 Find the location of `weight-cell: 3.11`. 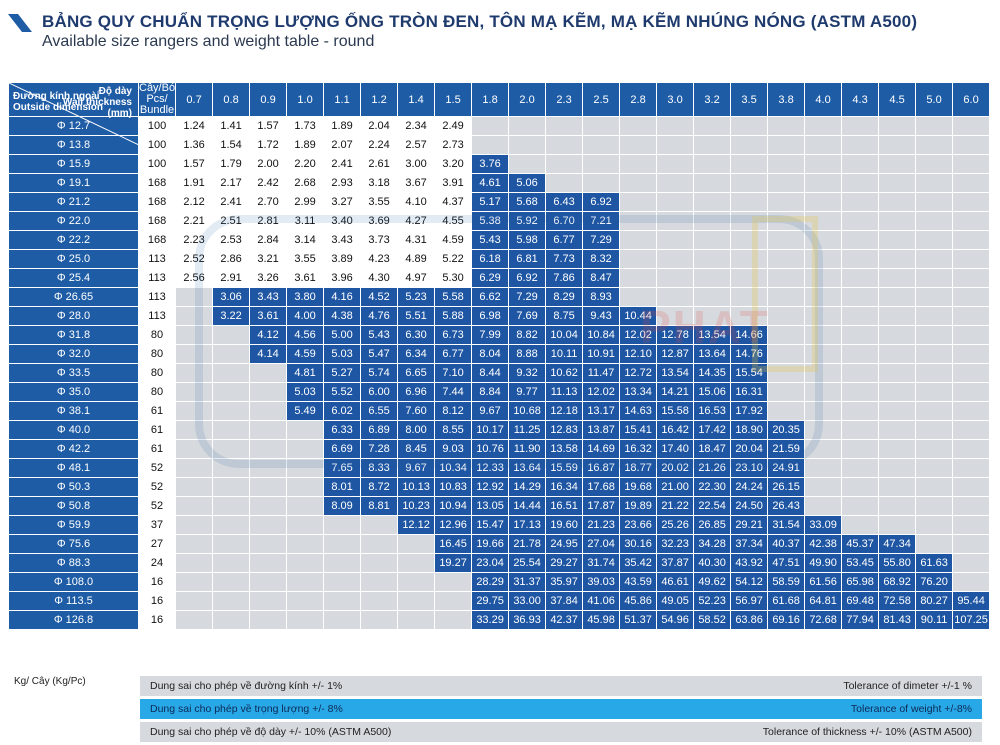

weight-cell: 3.11 is located at coordinates (305, 221).